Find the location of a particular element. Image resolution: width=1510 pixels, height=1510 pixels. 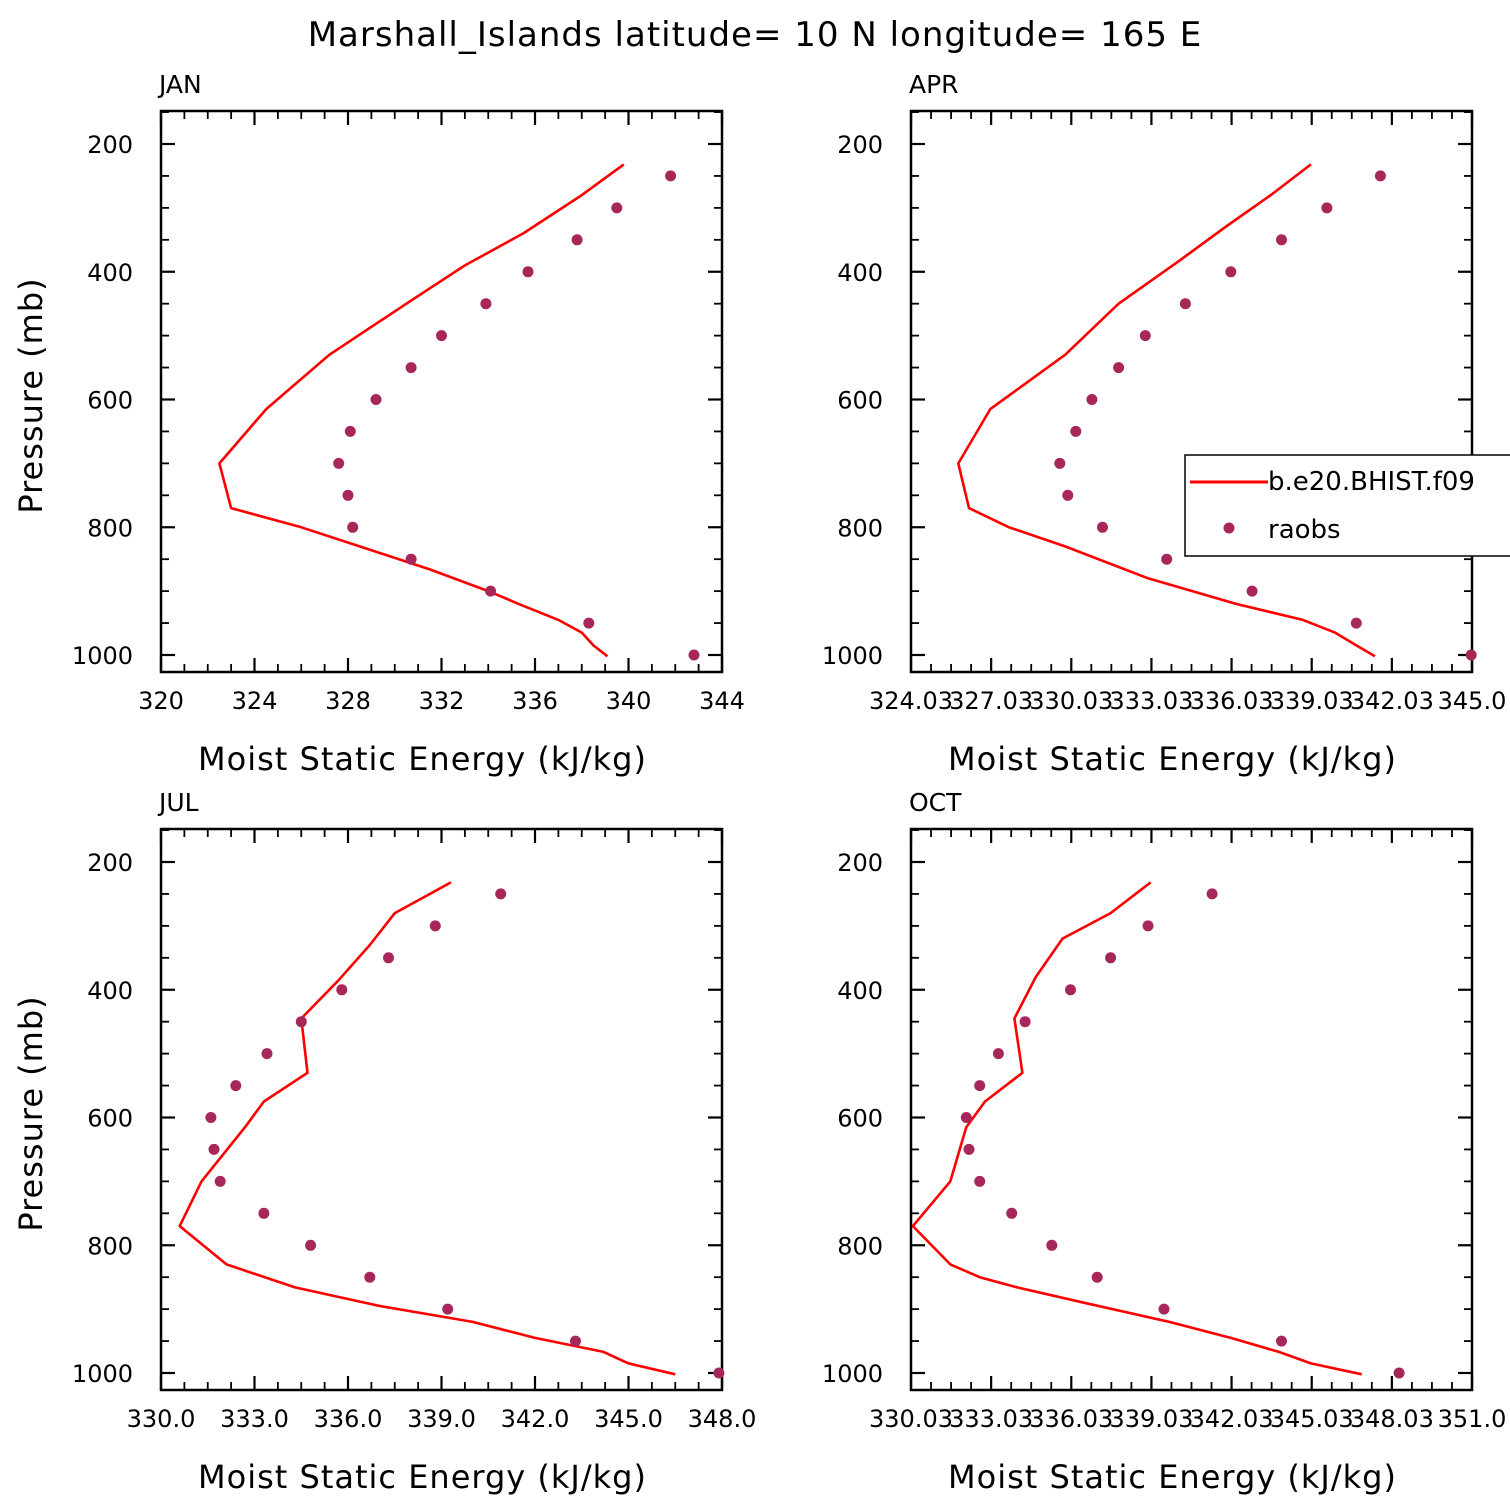

x-tick-label: 345.03 is located at coordinates (1312, 1419).